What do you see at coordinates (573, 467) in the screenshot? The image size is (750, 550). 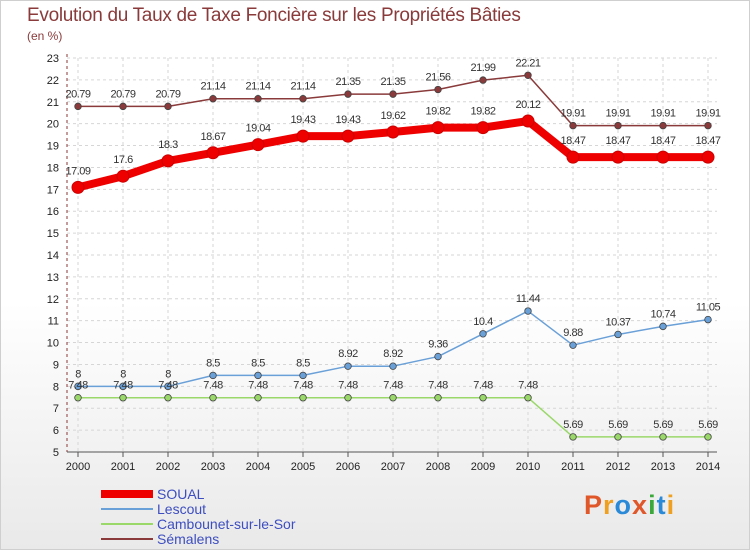 I see `x-tick-label: 2011` at bounding box center [573, 467].